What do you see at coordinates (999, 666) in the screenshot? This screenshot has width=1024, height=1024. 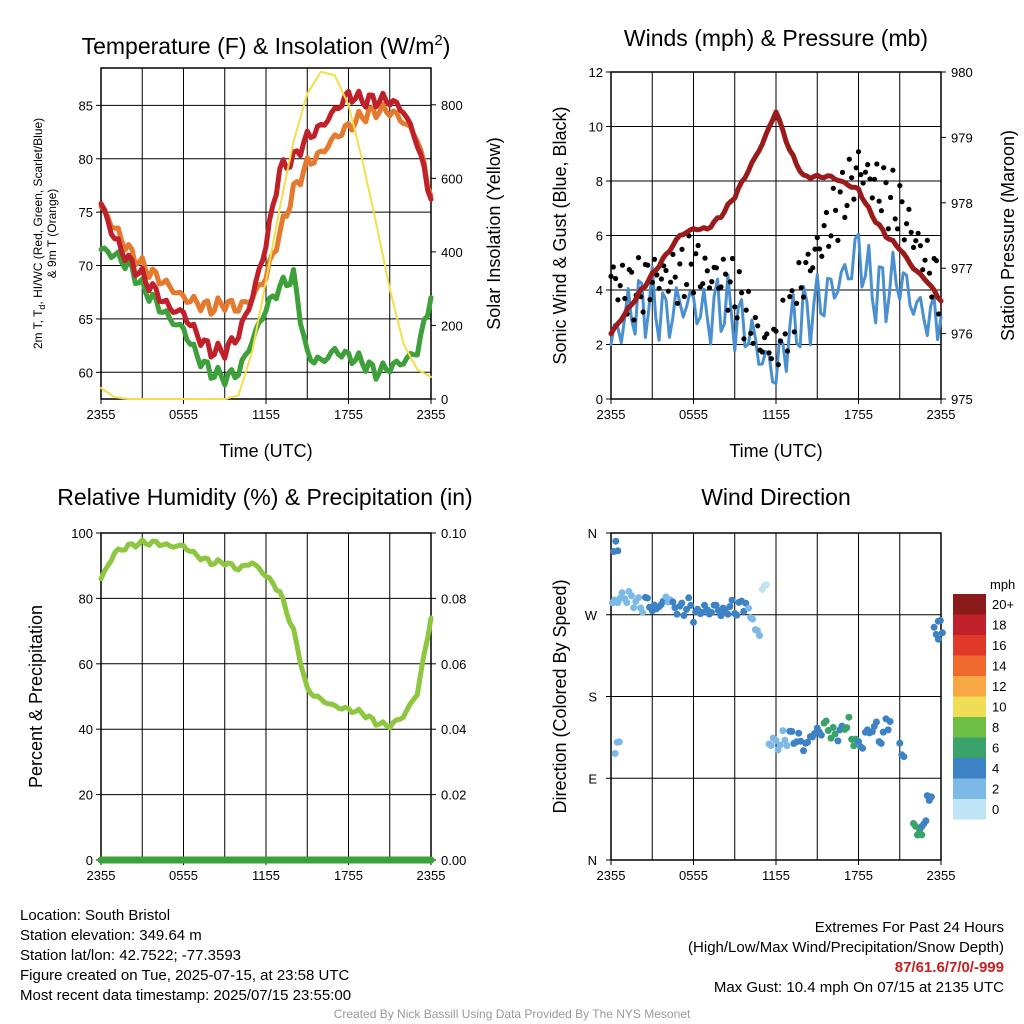 I see `speed-legend-label: 14` at bounding box center [999, 666].